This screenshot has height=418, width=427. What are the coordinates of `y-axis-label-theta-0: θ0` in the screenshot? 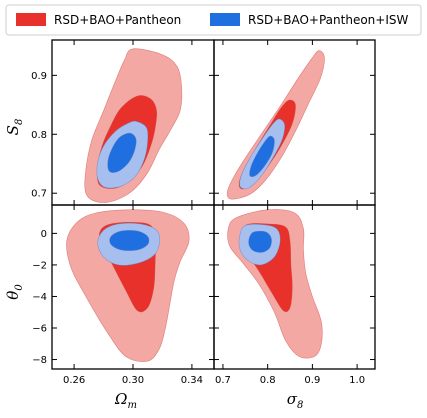 It's located at (14, 292).